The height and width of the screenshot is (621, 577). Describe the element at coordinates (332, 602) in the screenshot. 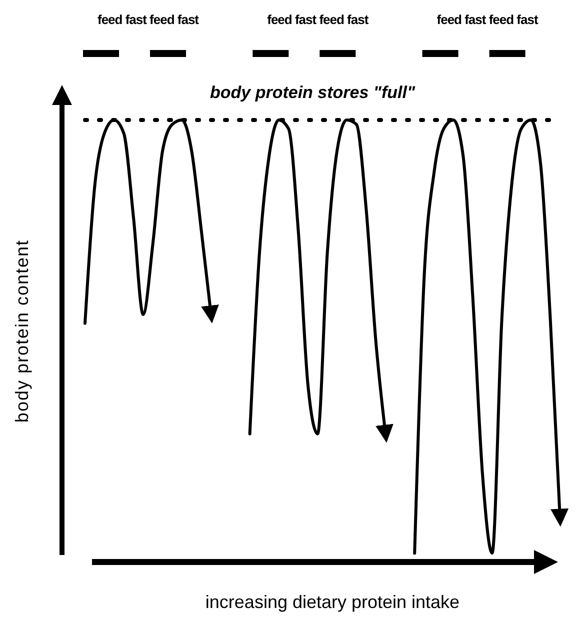

I see `x-axis-title: increasing dietary protein intake` at that location.